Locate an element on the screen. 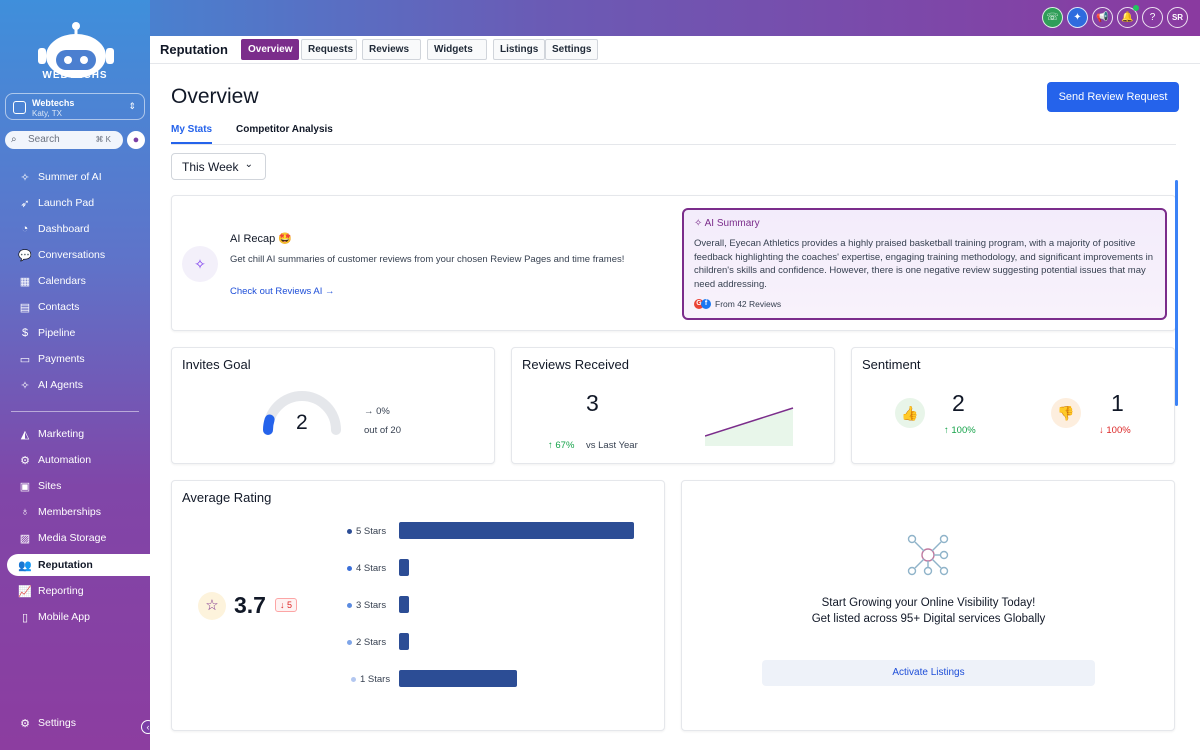  sidebar-item-calendars: ▦ Calendars is located at coordinates (75, 281).